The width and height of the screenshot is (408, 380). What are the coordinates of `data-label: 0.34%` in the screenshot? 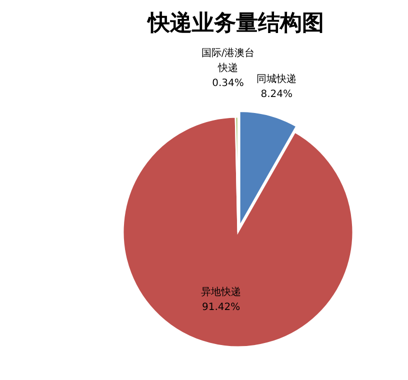 It's located at (228, 83).